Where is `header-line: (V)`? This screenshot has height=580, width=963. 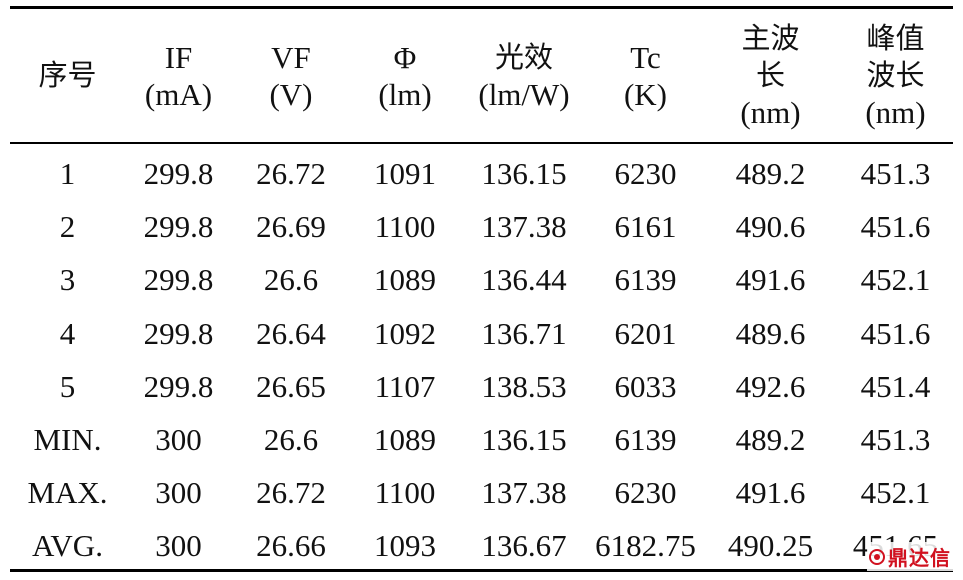 header-line: (V) is located at coordinates (291, 94).